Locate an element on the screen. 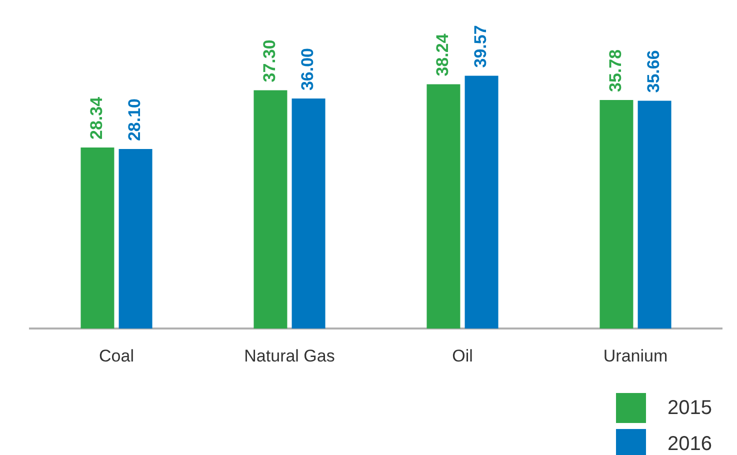 Image resolution: width=737 pixels, height=455 pixels. data-label: 35.66 is located at coordinates (654, 71).